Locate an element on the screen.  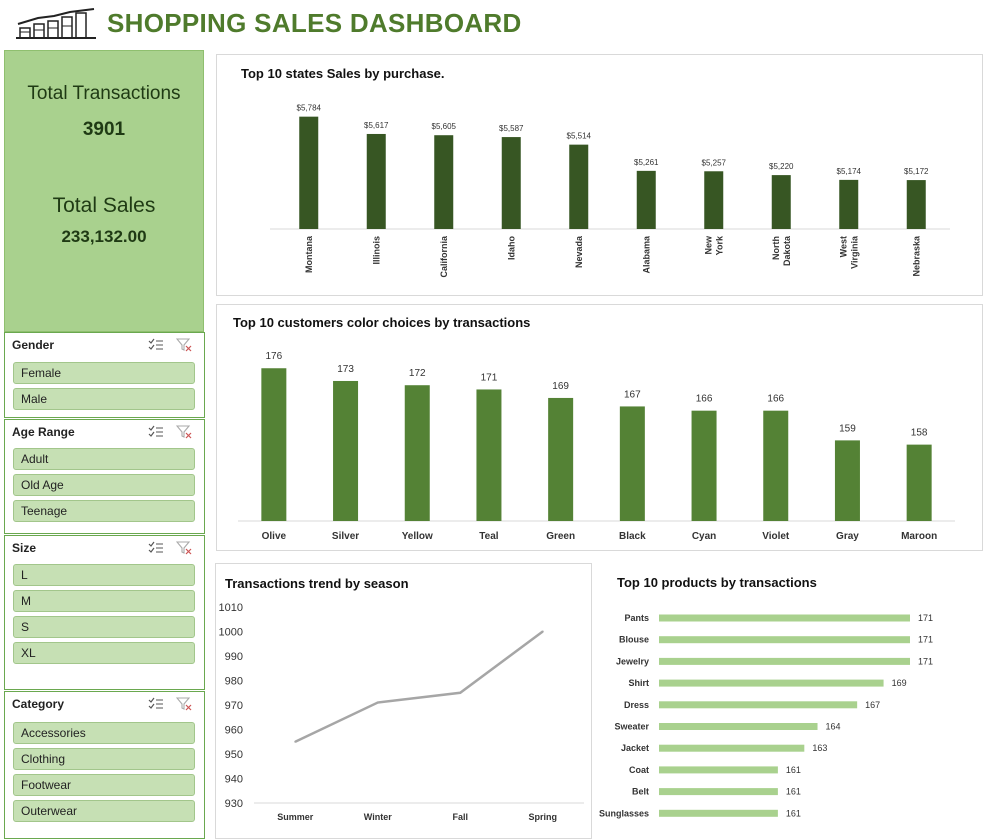
data-label-green: 169 is located at coordinates (560, 386).